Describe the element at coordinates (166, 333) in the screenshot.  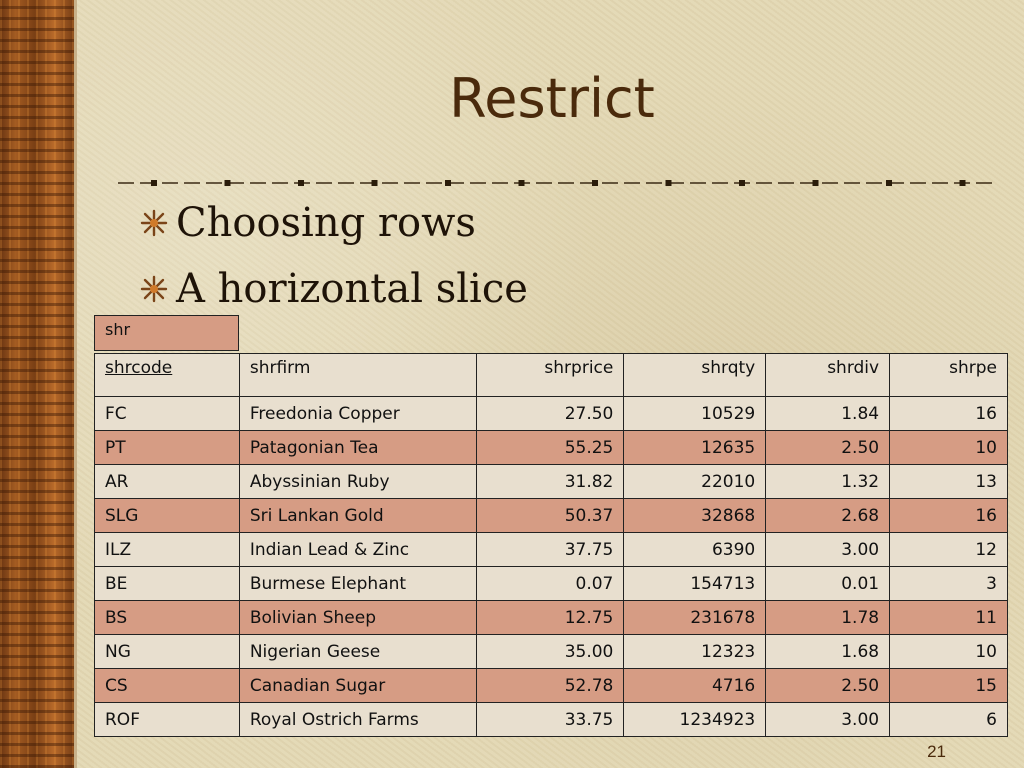
I see `table-name: shr` at that location.